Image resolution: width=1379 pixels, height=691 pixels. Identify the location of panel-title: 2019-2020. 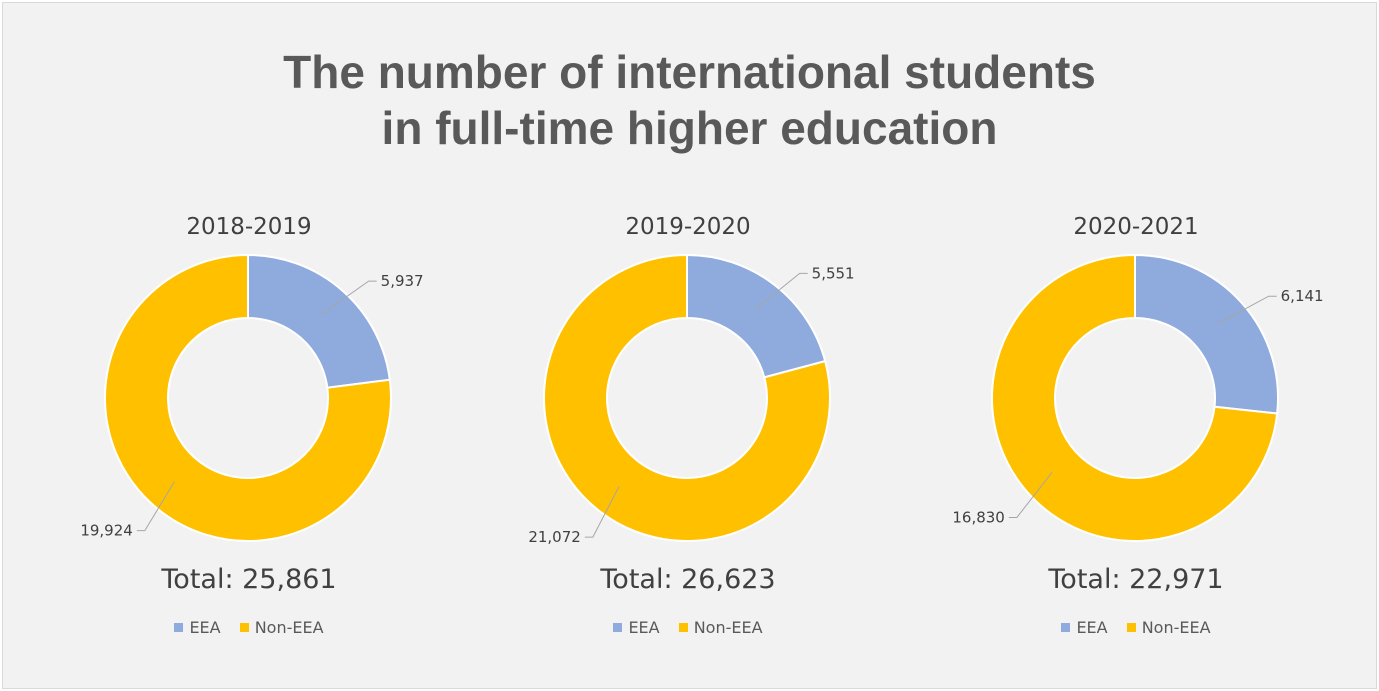
(688, 227).